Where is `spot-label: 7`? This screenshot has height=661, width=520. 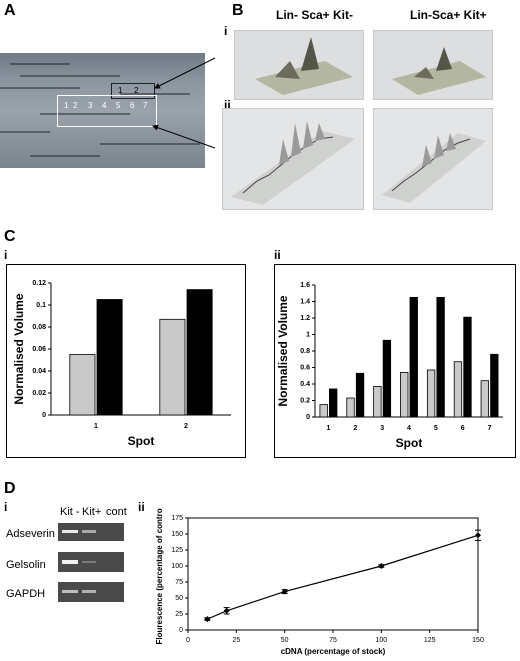
spot-label: 7 is located at coordinates (145, 105).